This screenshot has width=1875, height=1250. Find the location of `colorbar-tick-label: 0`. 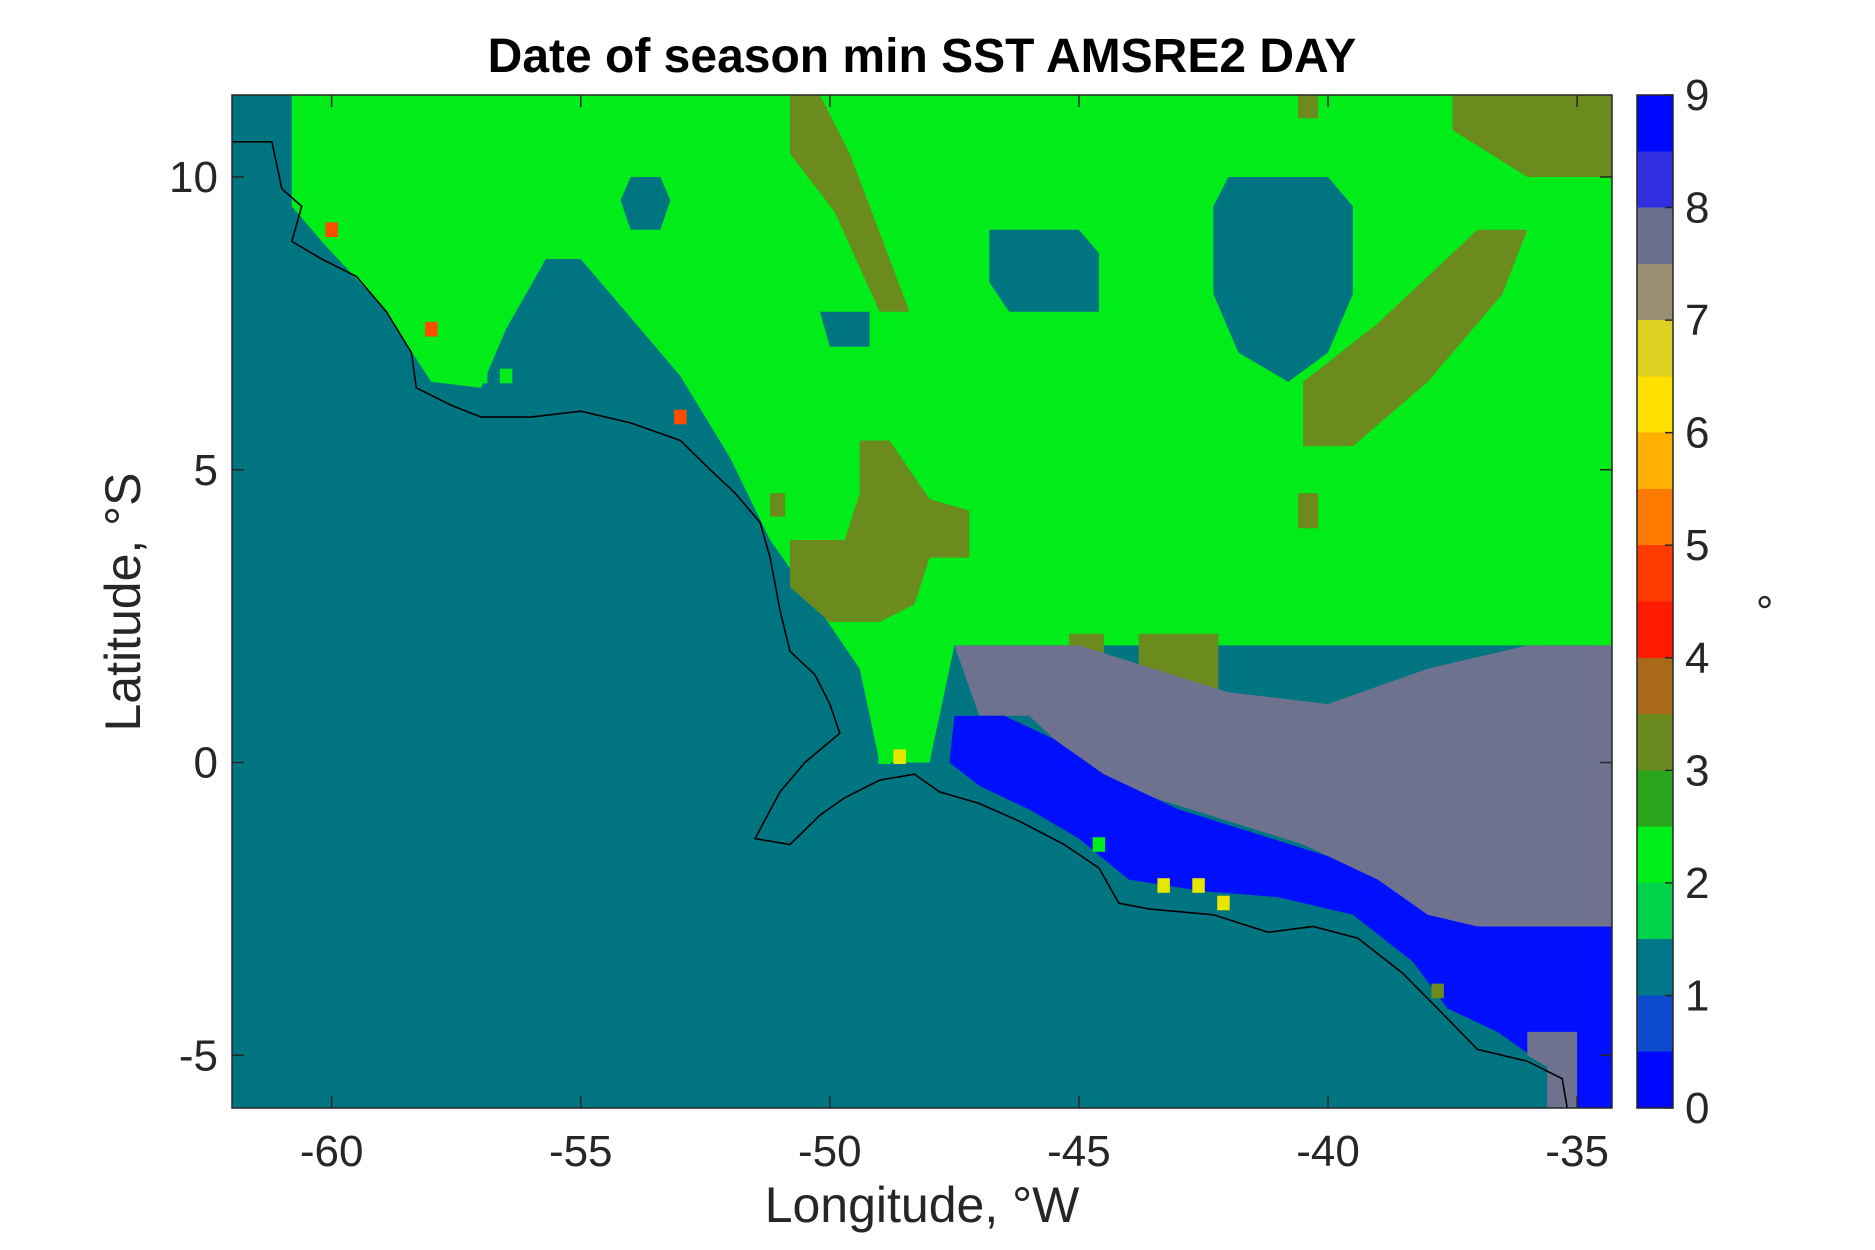

colorbar-tick-label: 0 is located at coordinates (1697, 1108).